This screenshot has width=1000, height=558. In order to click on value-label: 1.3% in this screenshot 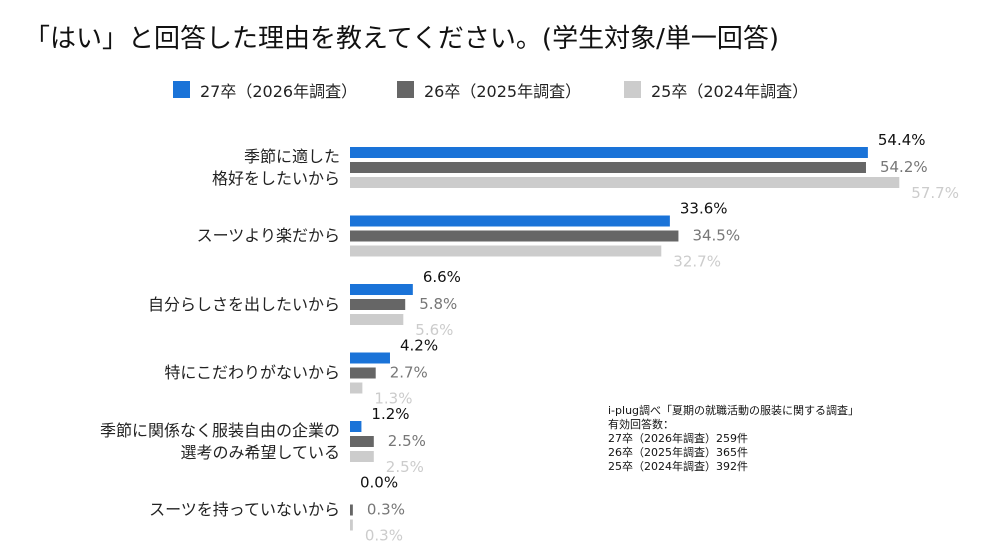, I will do `click(393, 399)`.